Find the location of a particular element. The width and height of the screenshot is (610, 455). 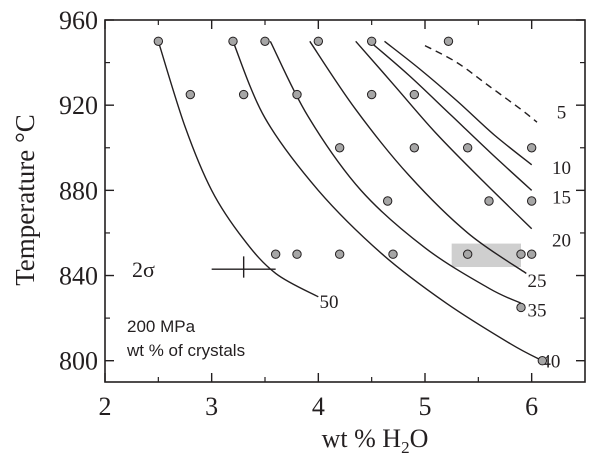

x-tick-label: 6 is located at coordinates (531, 406).